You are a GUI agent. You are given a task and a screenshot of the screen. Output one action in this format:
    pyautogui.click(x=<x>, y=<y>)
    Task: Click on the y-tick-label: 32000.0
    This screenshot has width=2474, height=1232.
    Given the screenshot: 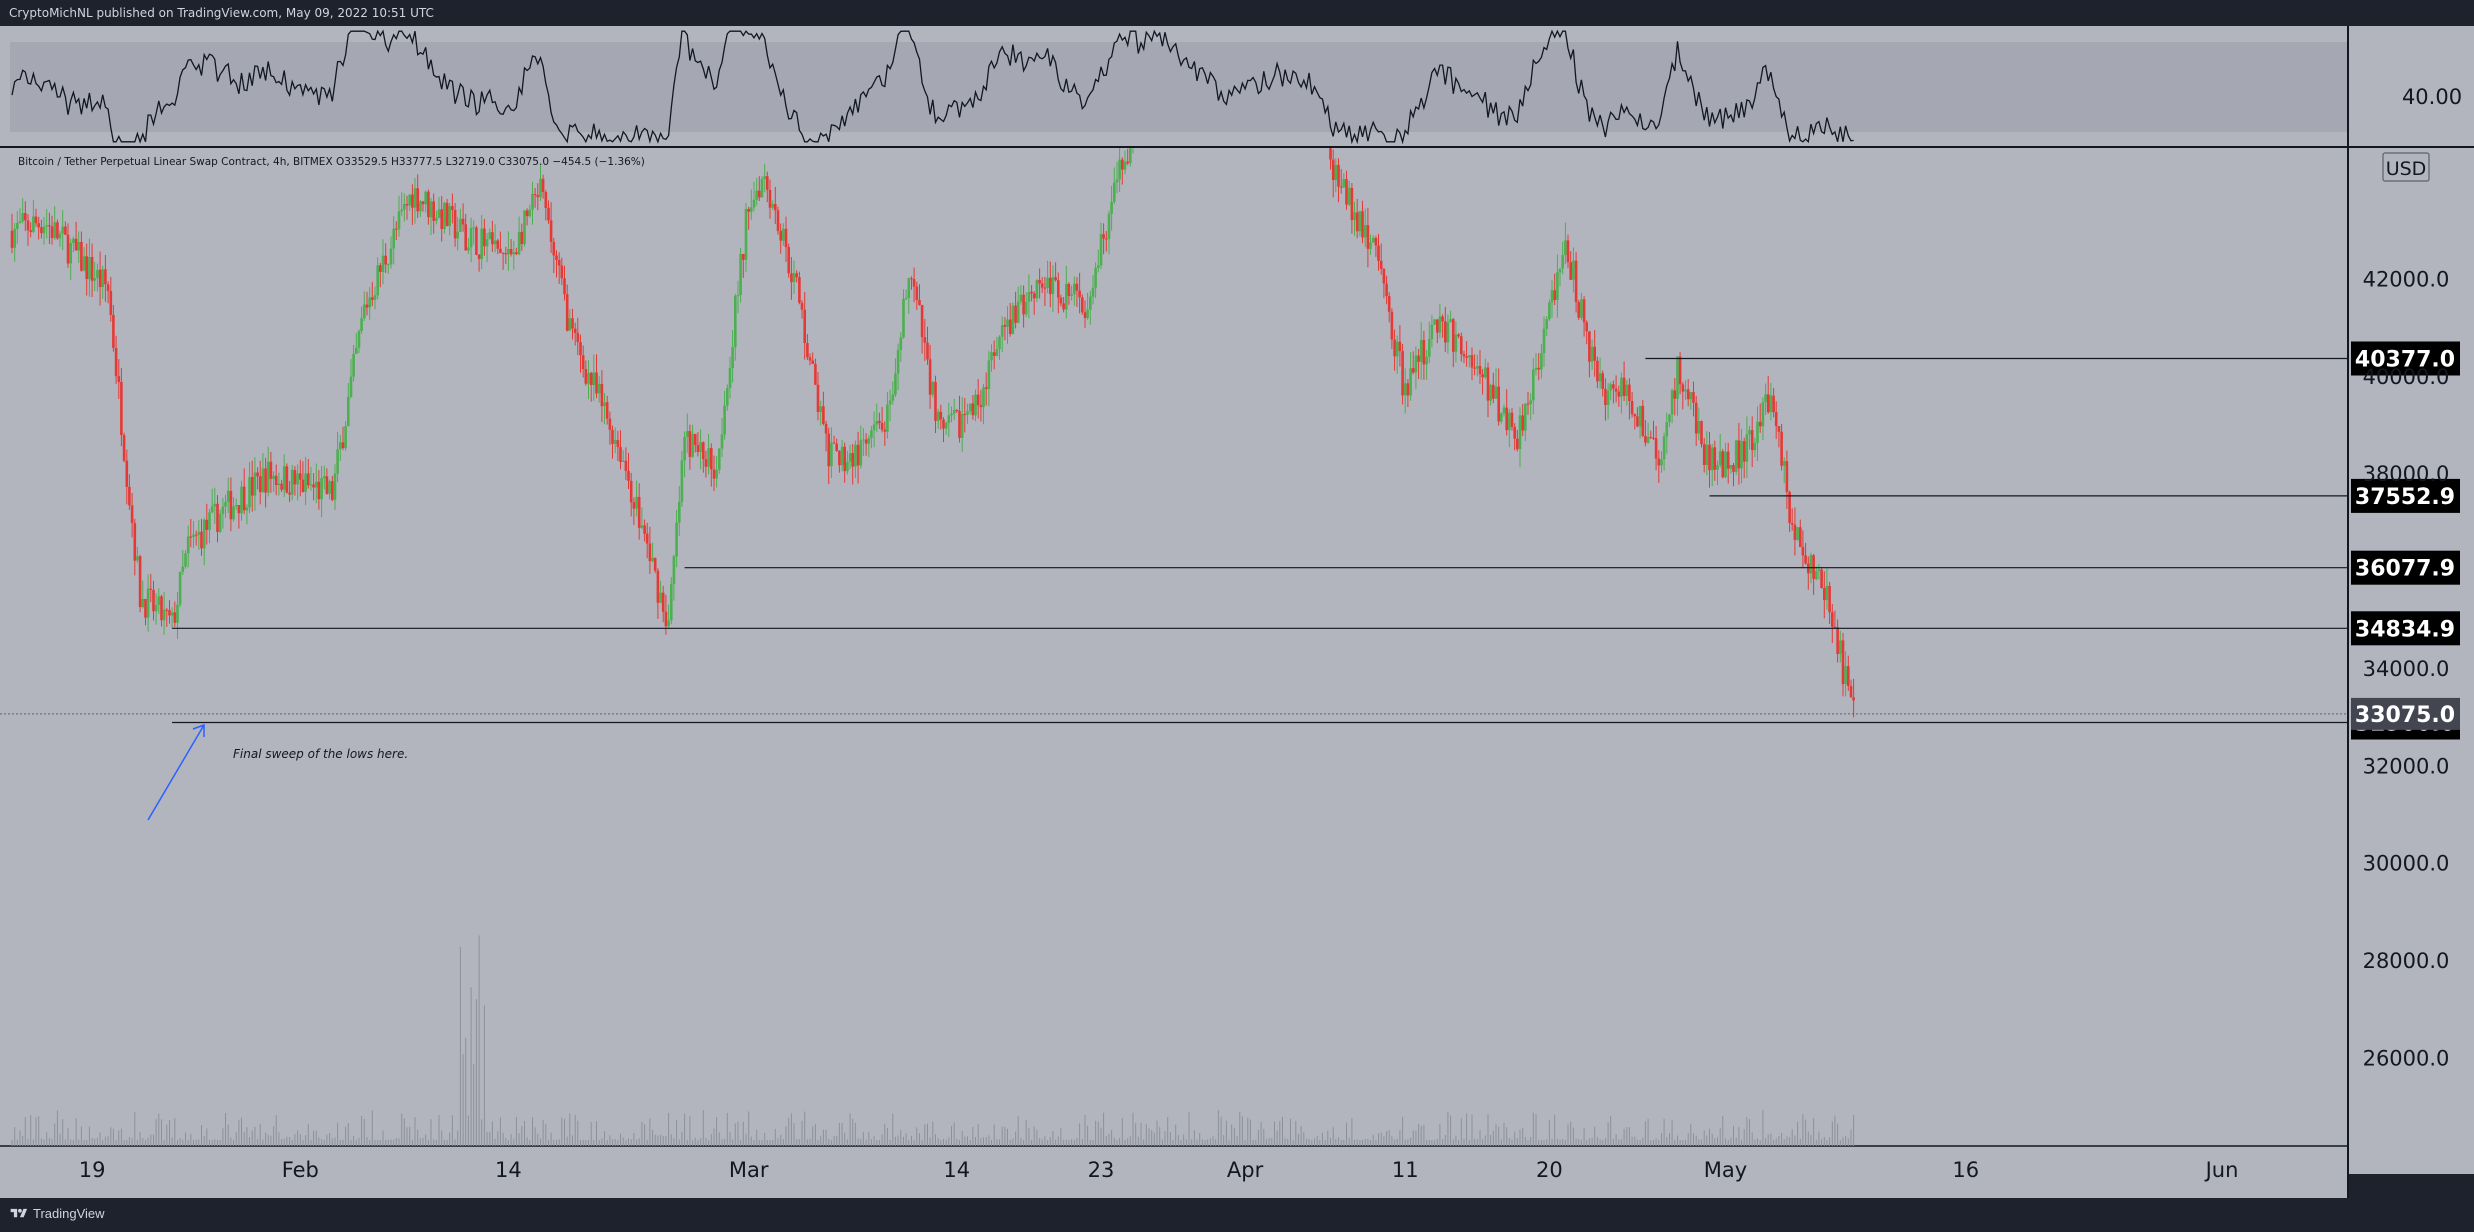 What is the action you would take?
    pyautogui.click(x=2406, y=766)
    